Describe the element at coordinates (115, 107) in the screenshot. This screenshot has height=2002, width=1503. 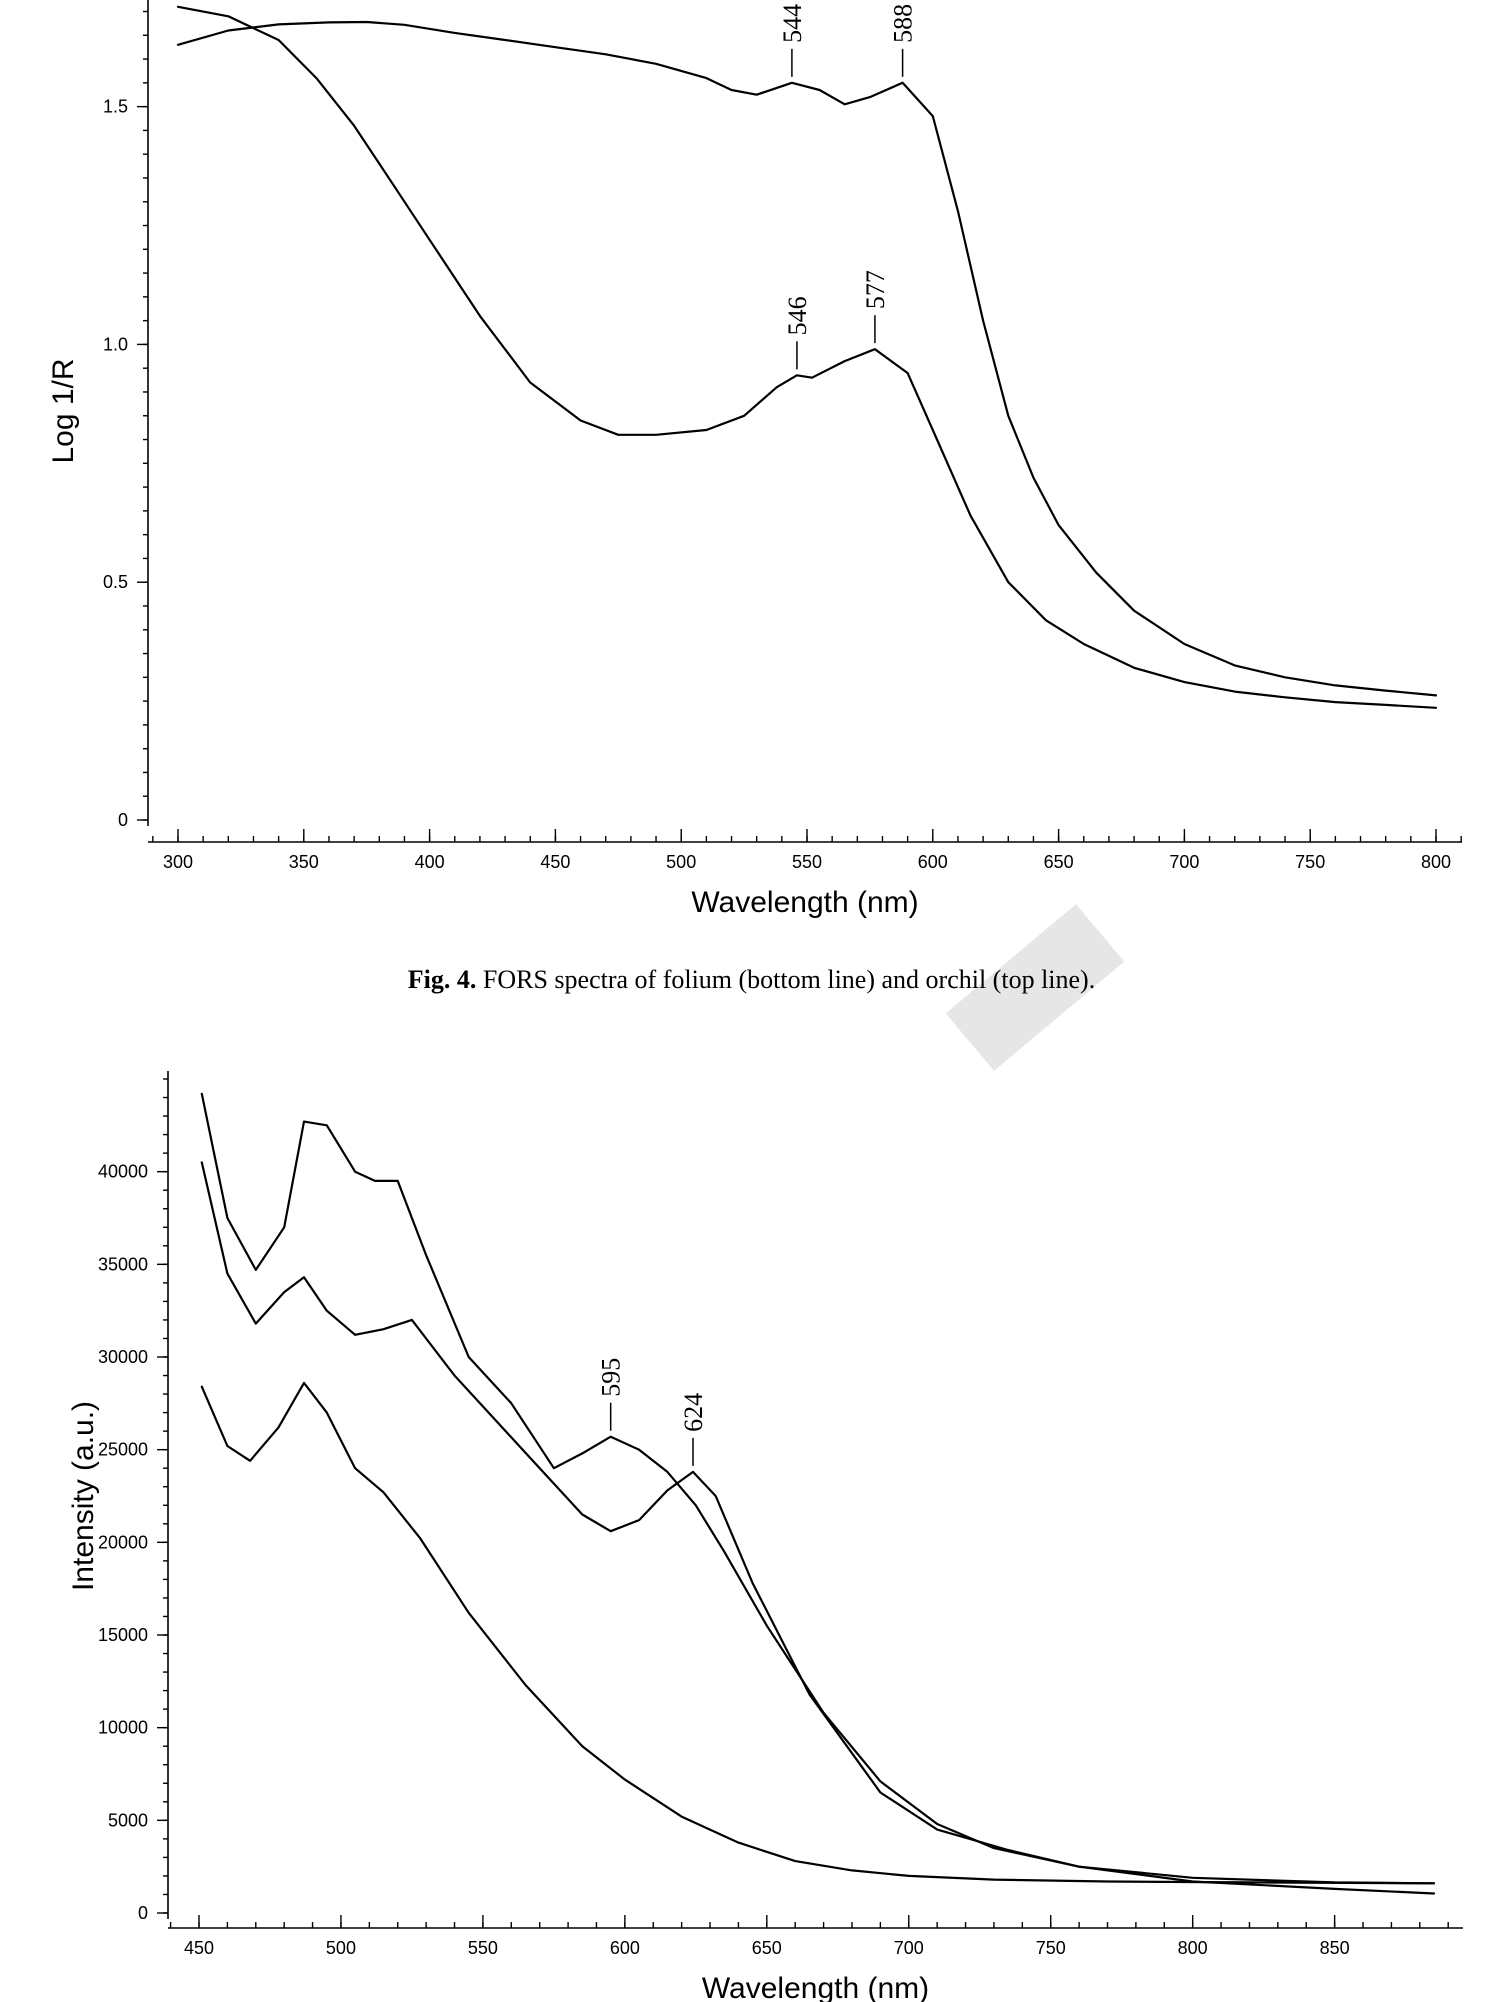
I see `y-tick-label: 1.5` at that location.